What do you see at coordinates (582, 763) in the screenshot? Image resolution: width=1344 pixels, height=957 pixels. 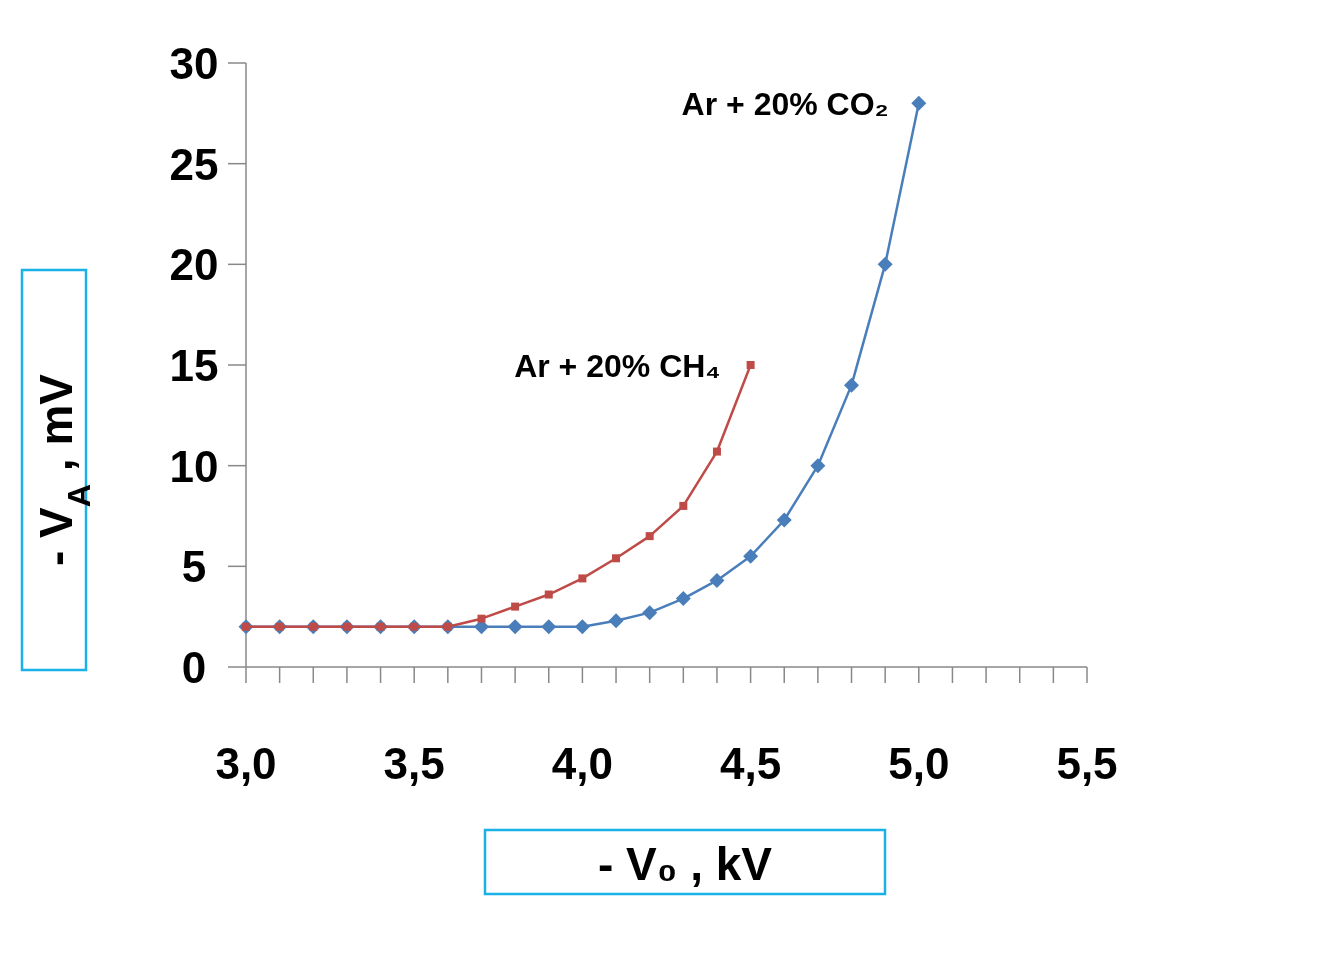 I see `x-tick-label: 4,0` at bounding box center [582, 763].